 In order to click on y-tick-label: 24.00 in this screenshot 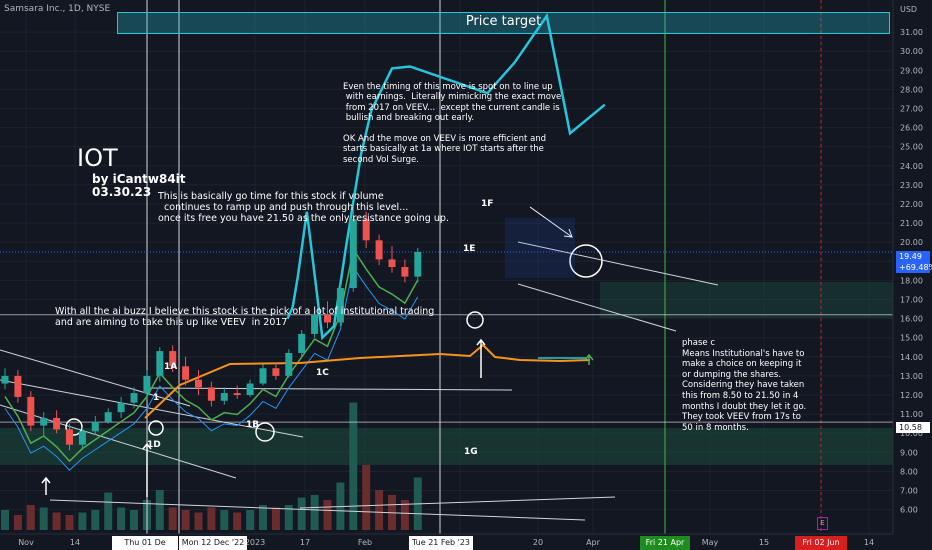, I will do `click(911, 166)`.